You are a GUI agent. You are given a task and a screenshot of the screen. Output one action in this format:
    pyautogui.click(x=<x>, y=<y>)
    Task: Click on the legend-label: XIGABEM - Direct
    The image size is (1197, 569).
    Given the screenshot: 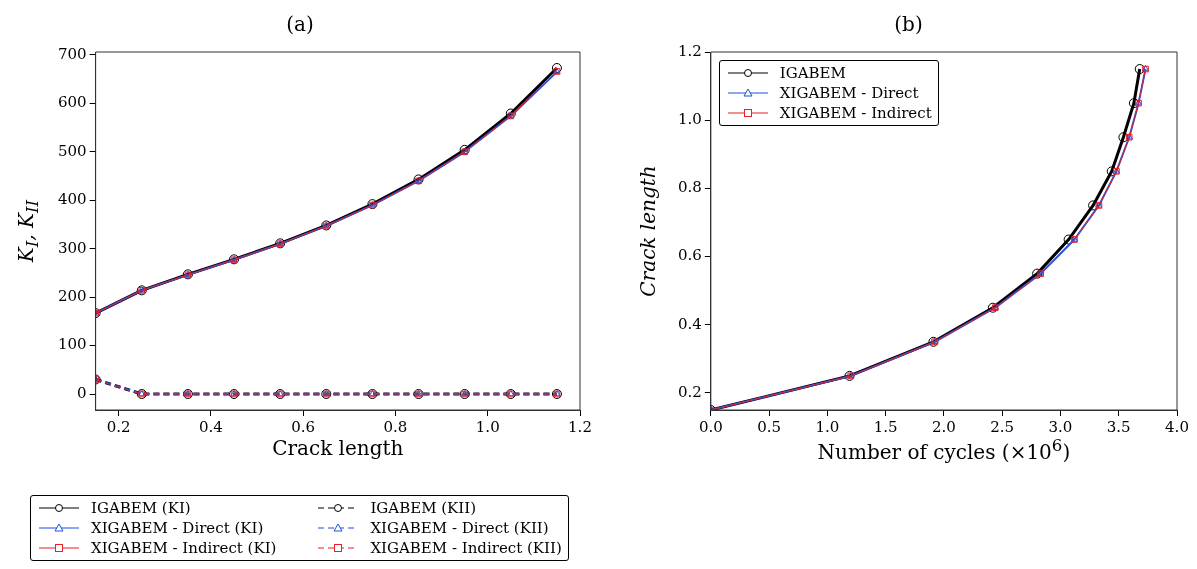 What is the action you would take?
    pyautogui.click(x=849, y=93)
    